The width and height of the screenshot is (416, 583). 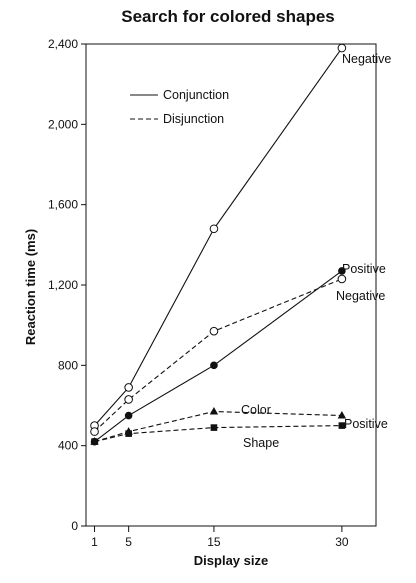 I want to click on x-tick-label: 5, so click(x=128, y=542).